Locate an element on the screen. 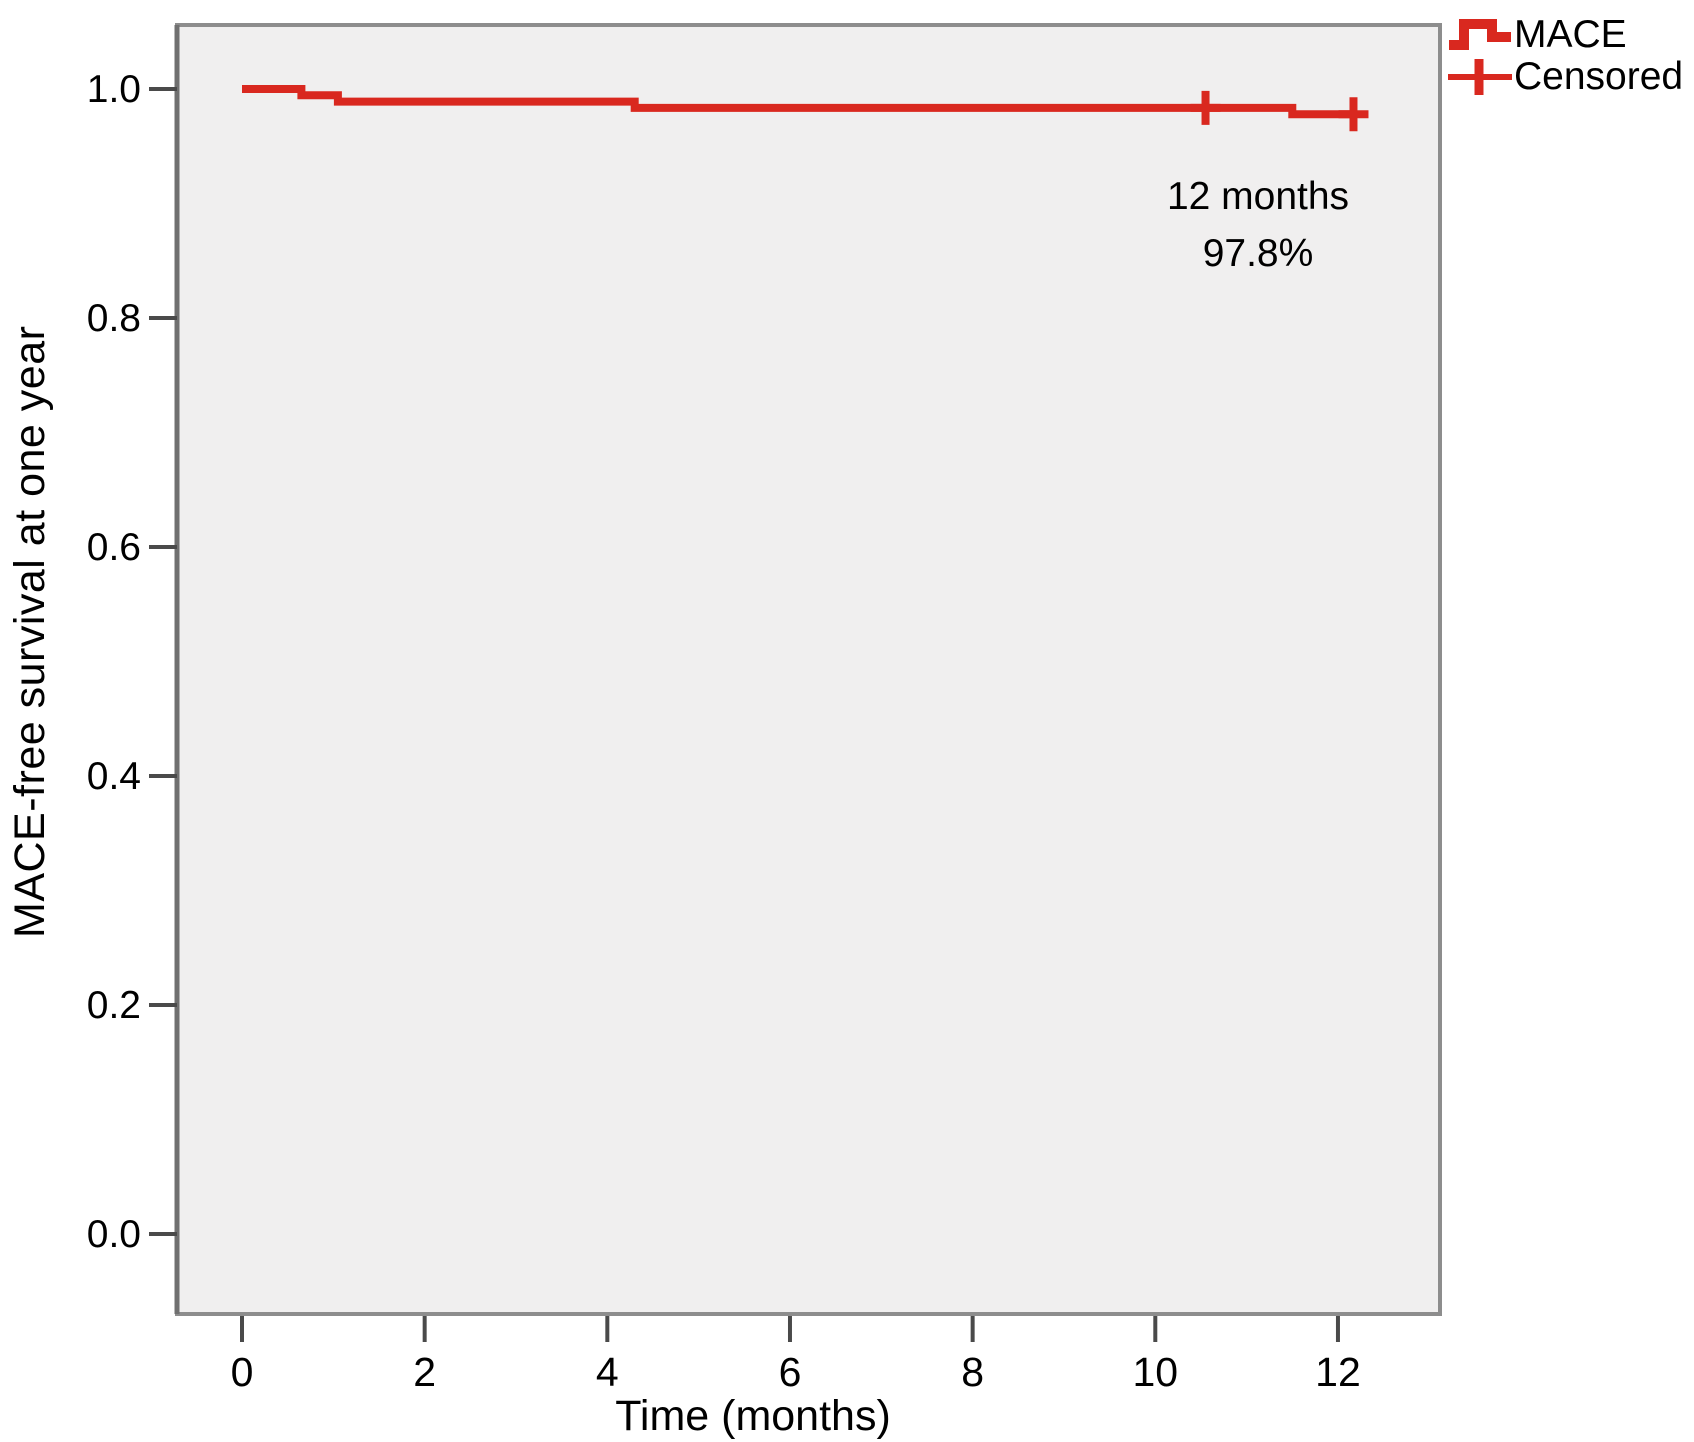 This screenshot has width=1694, height=1442. x-tick-label: 8 is located at coordinates (972, 1372).